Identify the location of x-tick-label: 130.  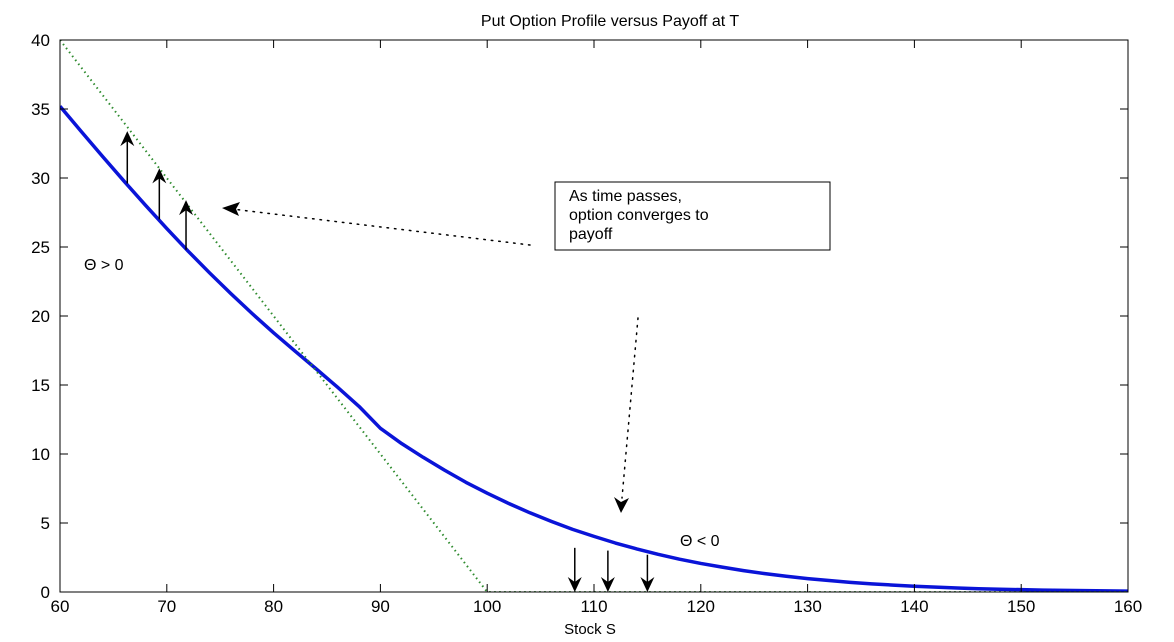
(807, 606).